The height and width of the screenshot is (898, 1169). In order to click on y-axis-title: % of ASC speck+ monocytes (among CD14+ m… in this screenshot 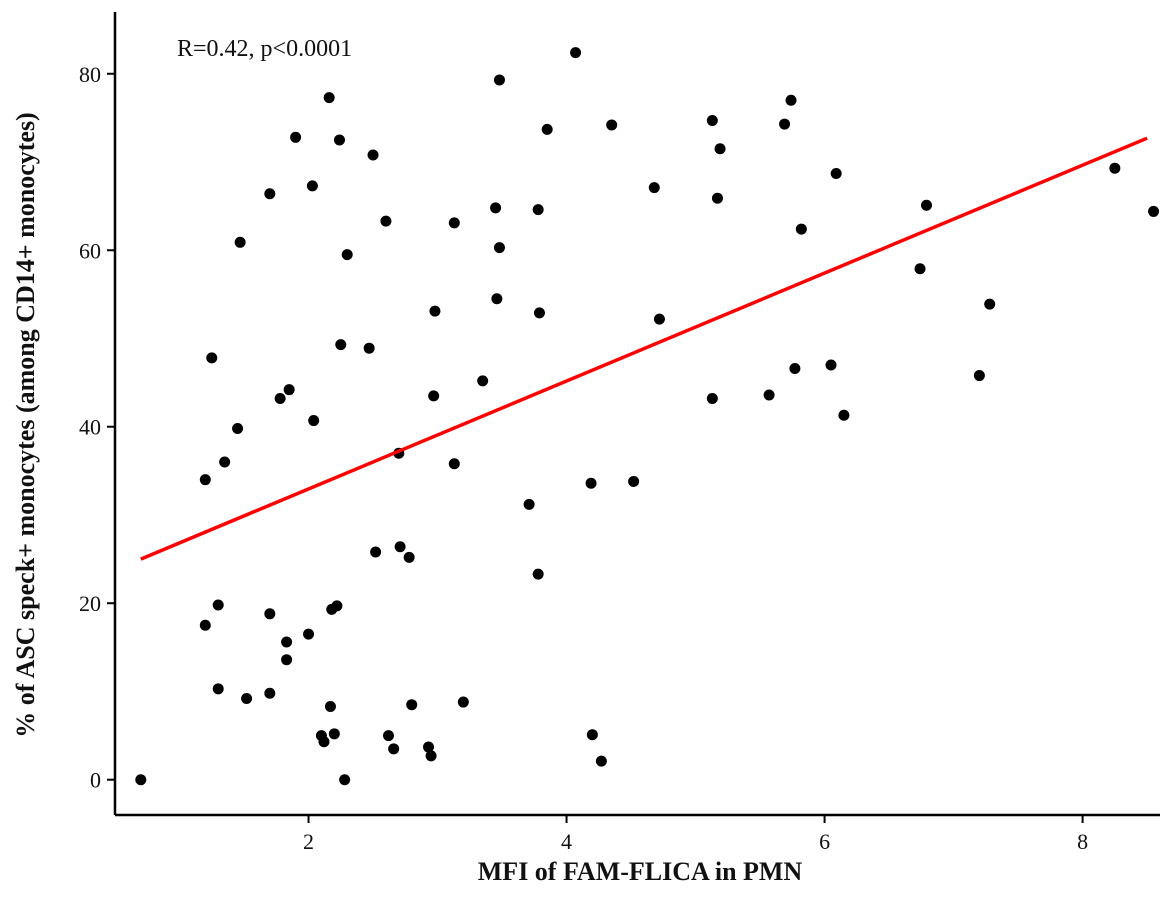, I will do `click(25, 424)`.